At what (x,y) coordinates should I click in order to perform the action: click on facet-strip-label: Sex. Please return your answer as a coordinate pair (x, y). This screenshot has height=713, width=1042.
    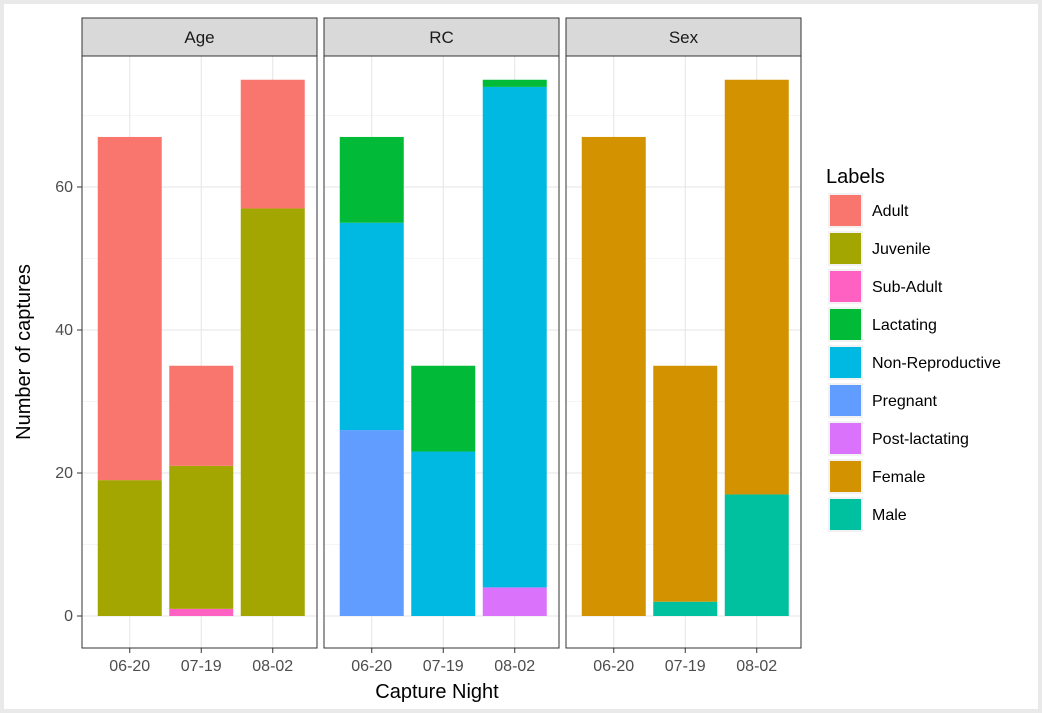
    Looking at the image, I should click on (684, 37).